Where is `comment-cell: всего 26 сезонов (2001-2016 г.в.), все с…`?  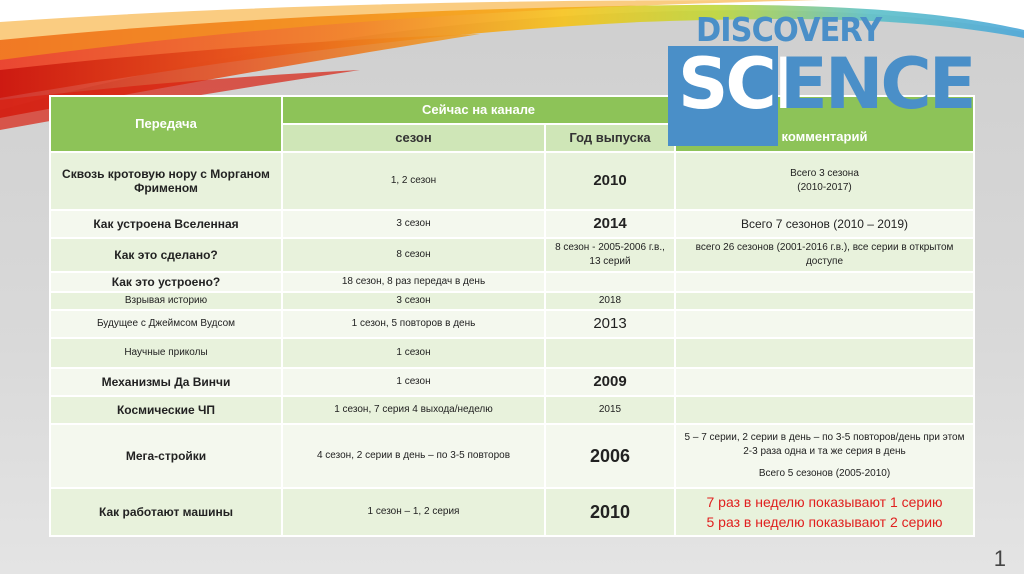 comment-cell: всего 26 сезонов (2001-2016 г.в.), все с… is located at coordinates (824, 255).